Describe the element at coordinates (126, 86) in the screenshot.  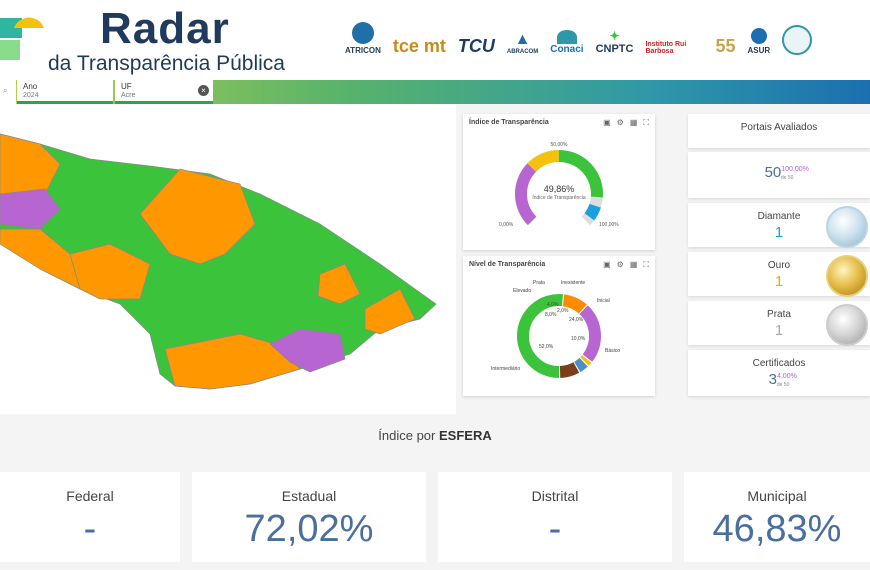
I see `filter-uf-label: UF` at that location.